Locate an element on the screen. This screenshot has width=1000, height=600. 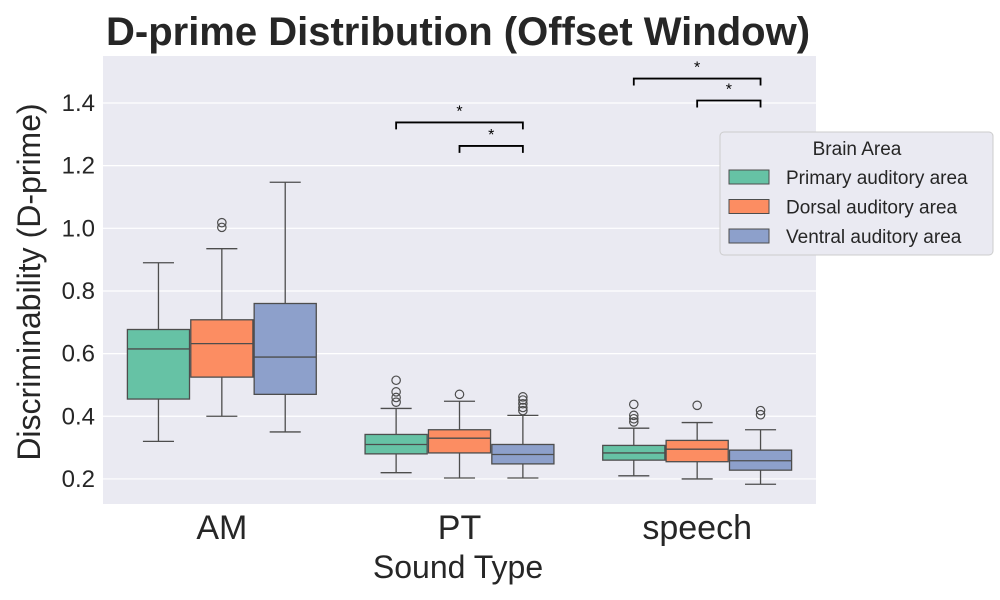
y-tick-label: 0.8 is located at coordinates (78, 291).